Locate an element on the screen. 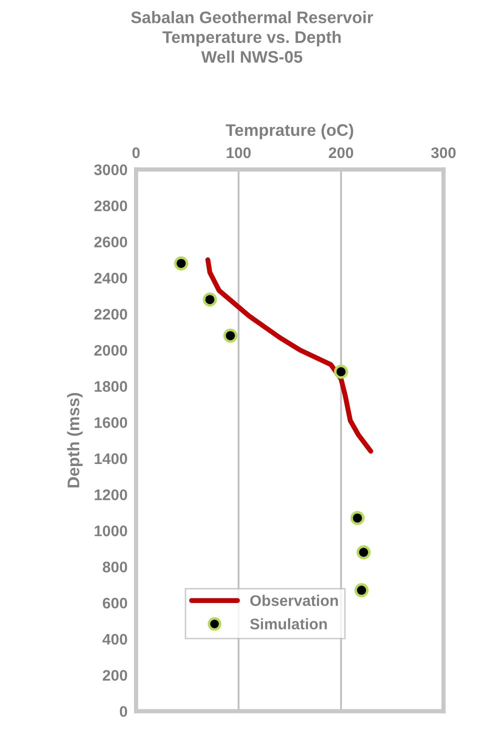 Image resolution: width=504 pixels, height=737 pixels. legend-label: Observation is located at coordinates (294, 600).